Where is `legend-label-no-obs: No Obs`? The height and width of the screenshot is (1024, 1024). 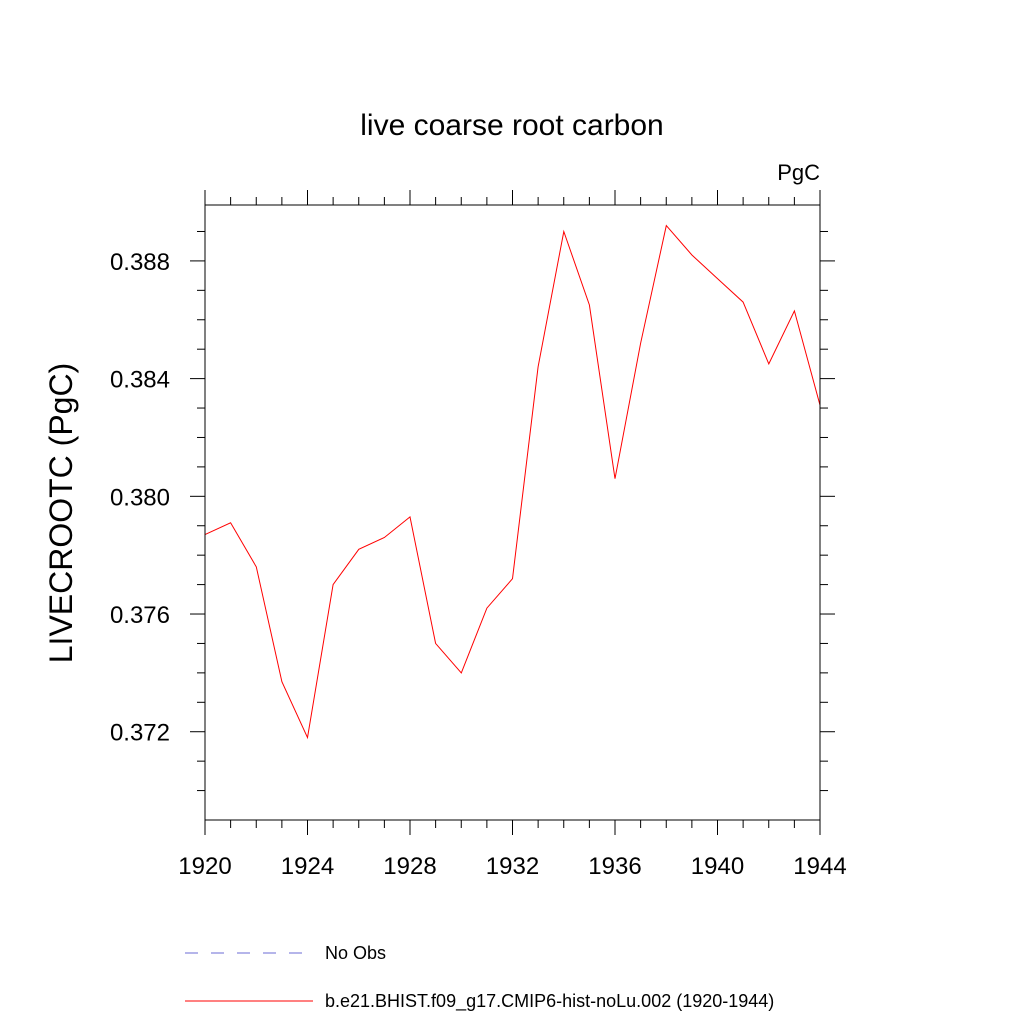 legend-label-no-obs: No Obs is located at coordinates (355, 953).